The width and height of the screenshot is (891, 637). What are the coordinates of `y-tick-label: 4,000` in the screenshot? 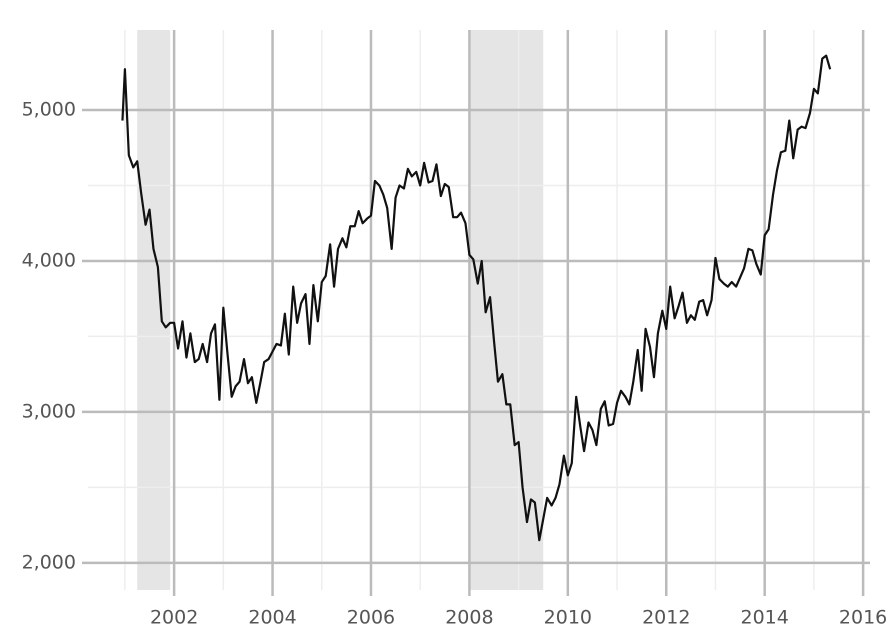 It's located at (49, 260).